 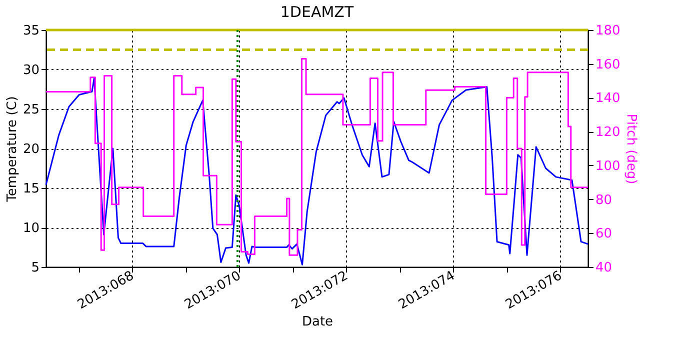 I want to click on y-tick-label: 15, so click(x=31, y=189).